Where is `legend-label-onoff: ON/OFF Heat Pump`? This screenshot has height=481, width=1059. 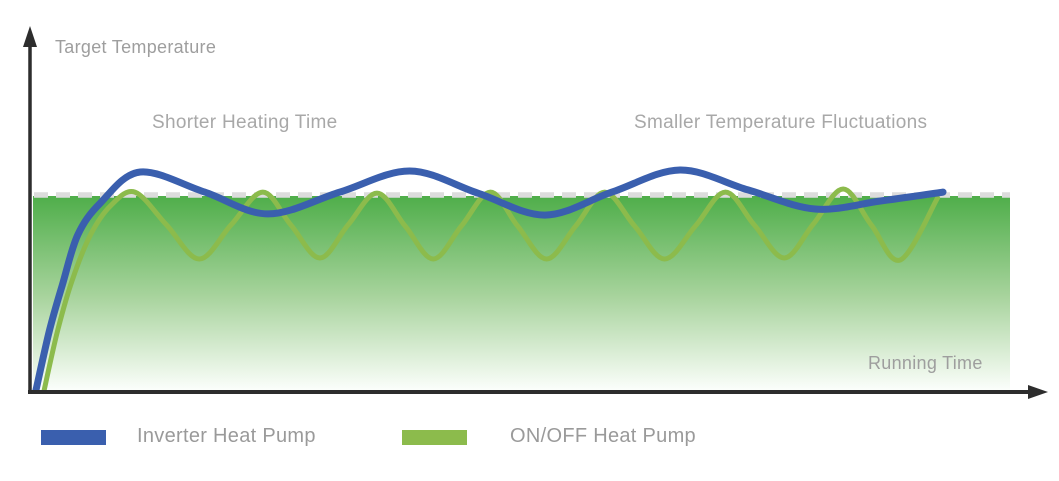 legend-label-onoff: ON/OFF Heat Pump is located at coordinates (603, 436).